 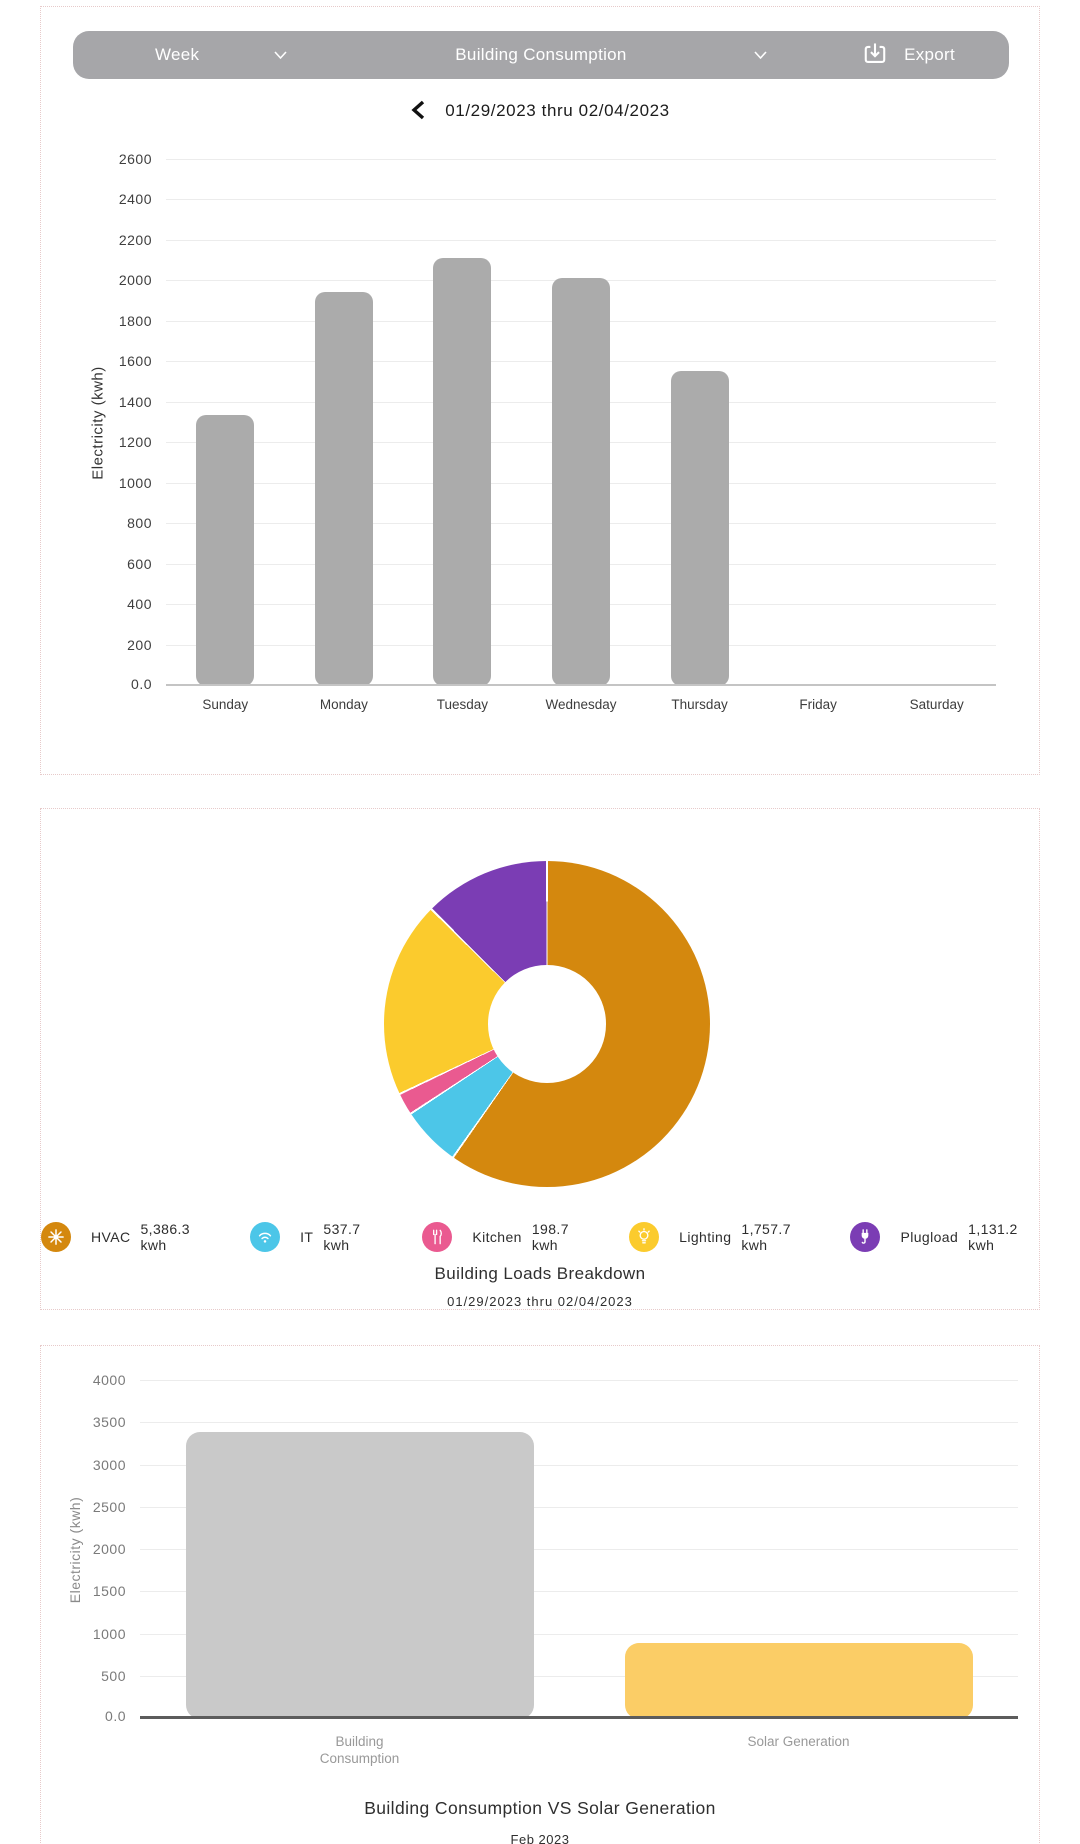 What do you see at coordinates (437, 1237) in the screenshot?
I see `cutlery-icon` at bounding box center [437, 1237].